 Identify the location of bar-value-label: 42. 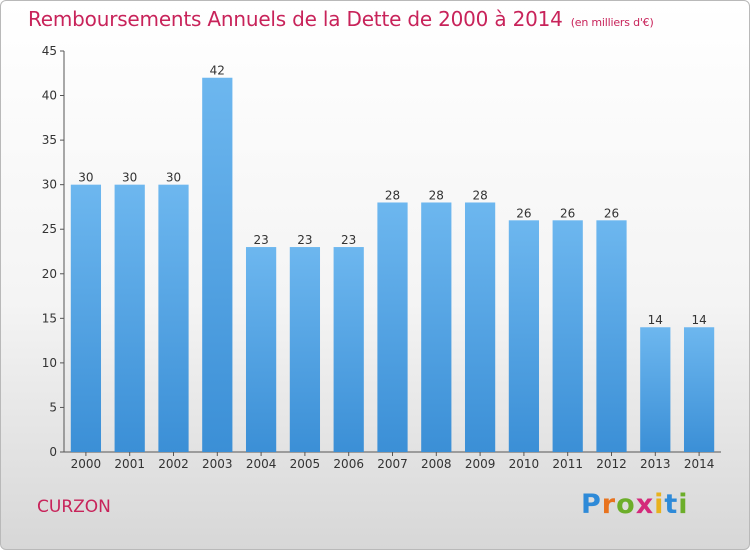
(217, 71).